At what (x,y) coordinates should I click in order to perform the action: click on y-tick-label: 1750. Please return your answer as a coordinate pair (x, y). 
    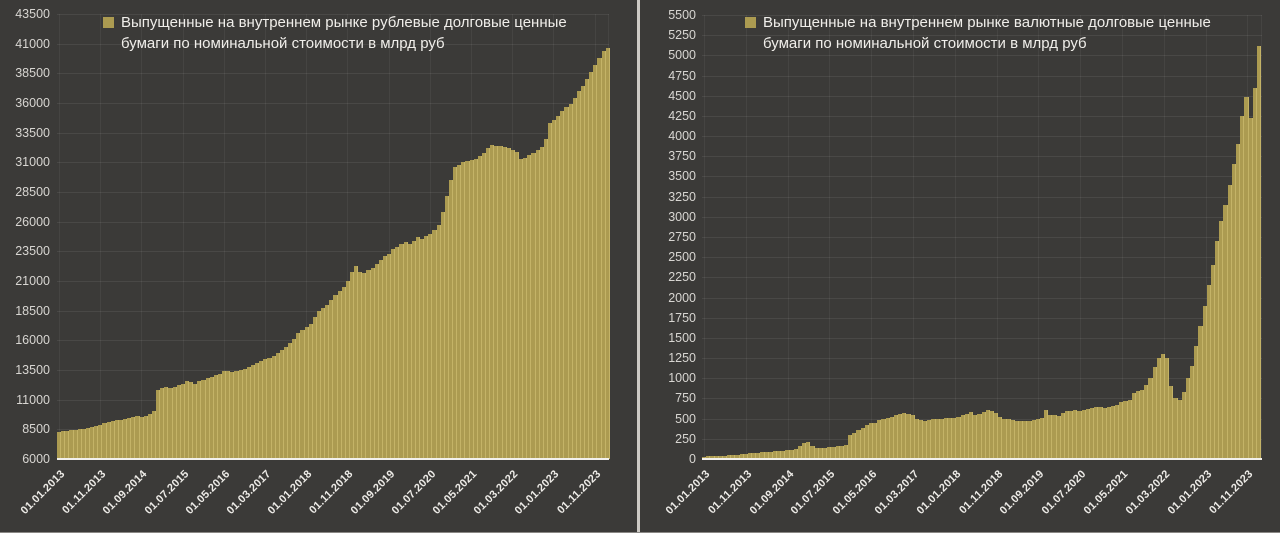
    Looking at the image, I should click on (682, 317).